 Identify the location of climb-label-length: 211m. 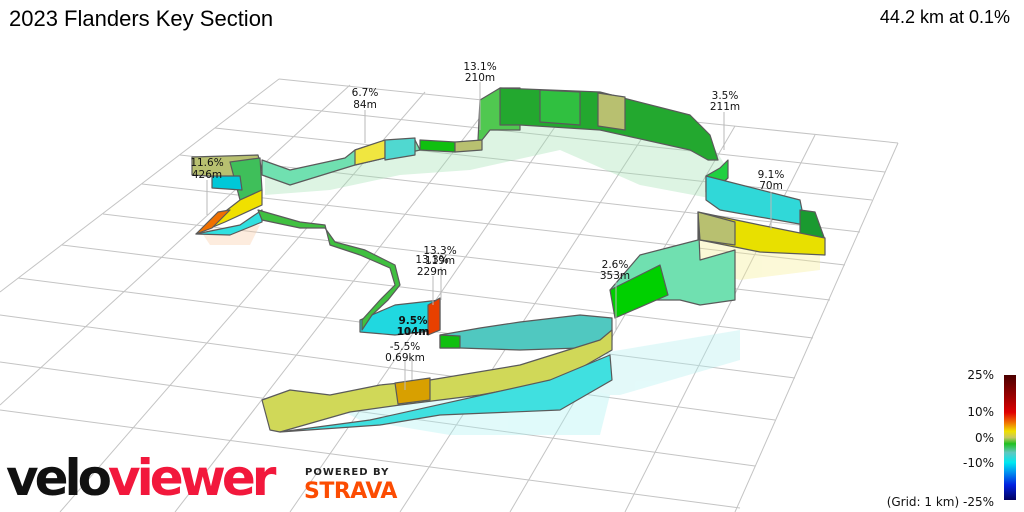
(725, 107).